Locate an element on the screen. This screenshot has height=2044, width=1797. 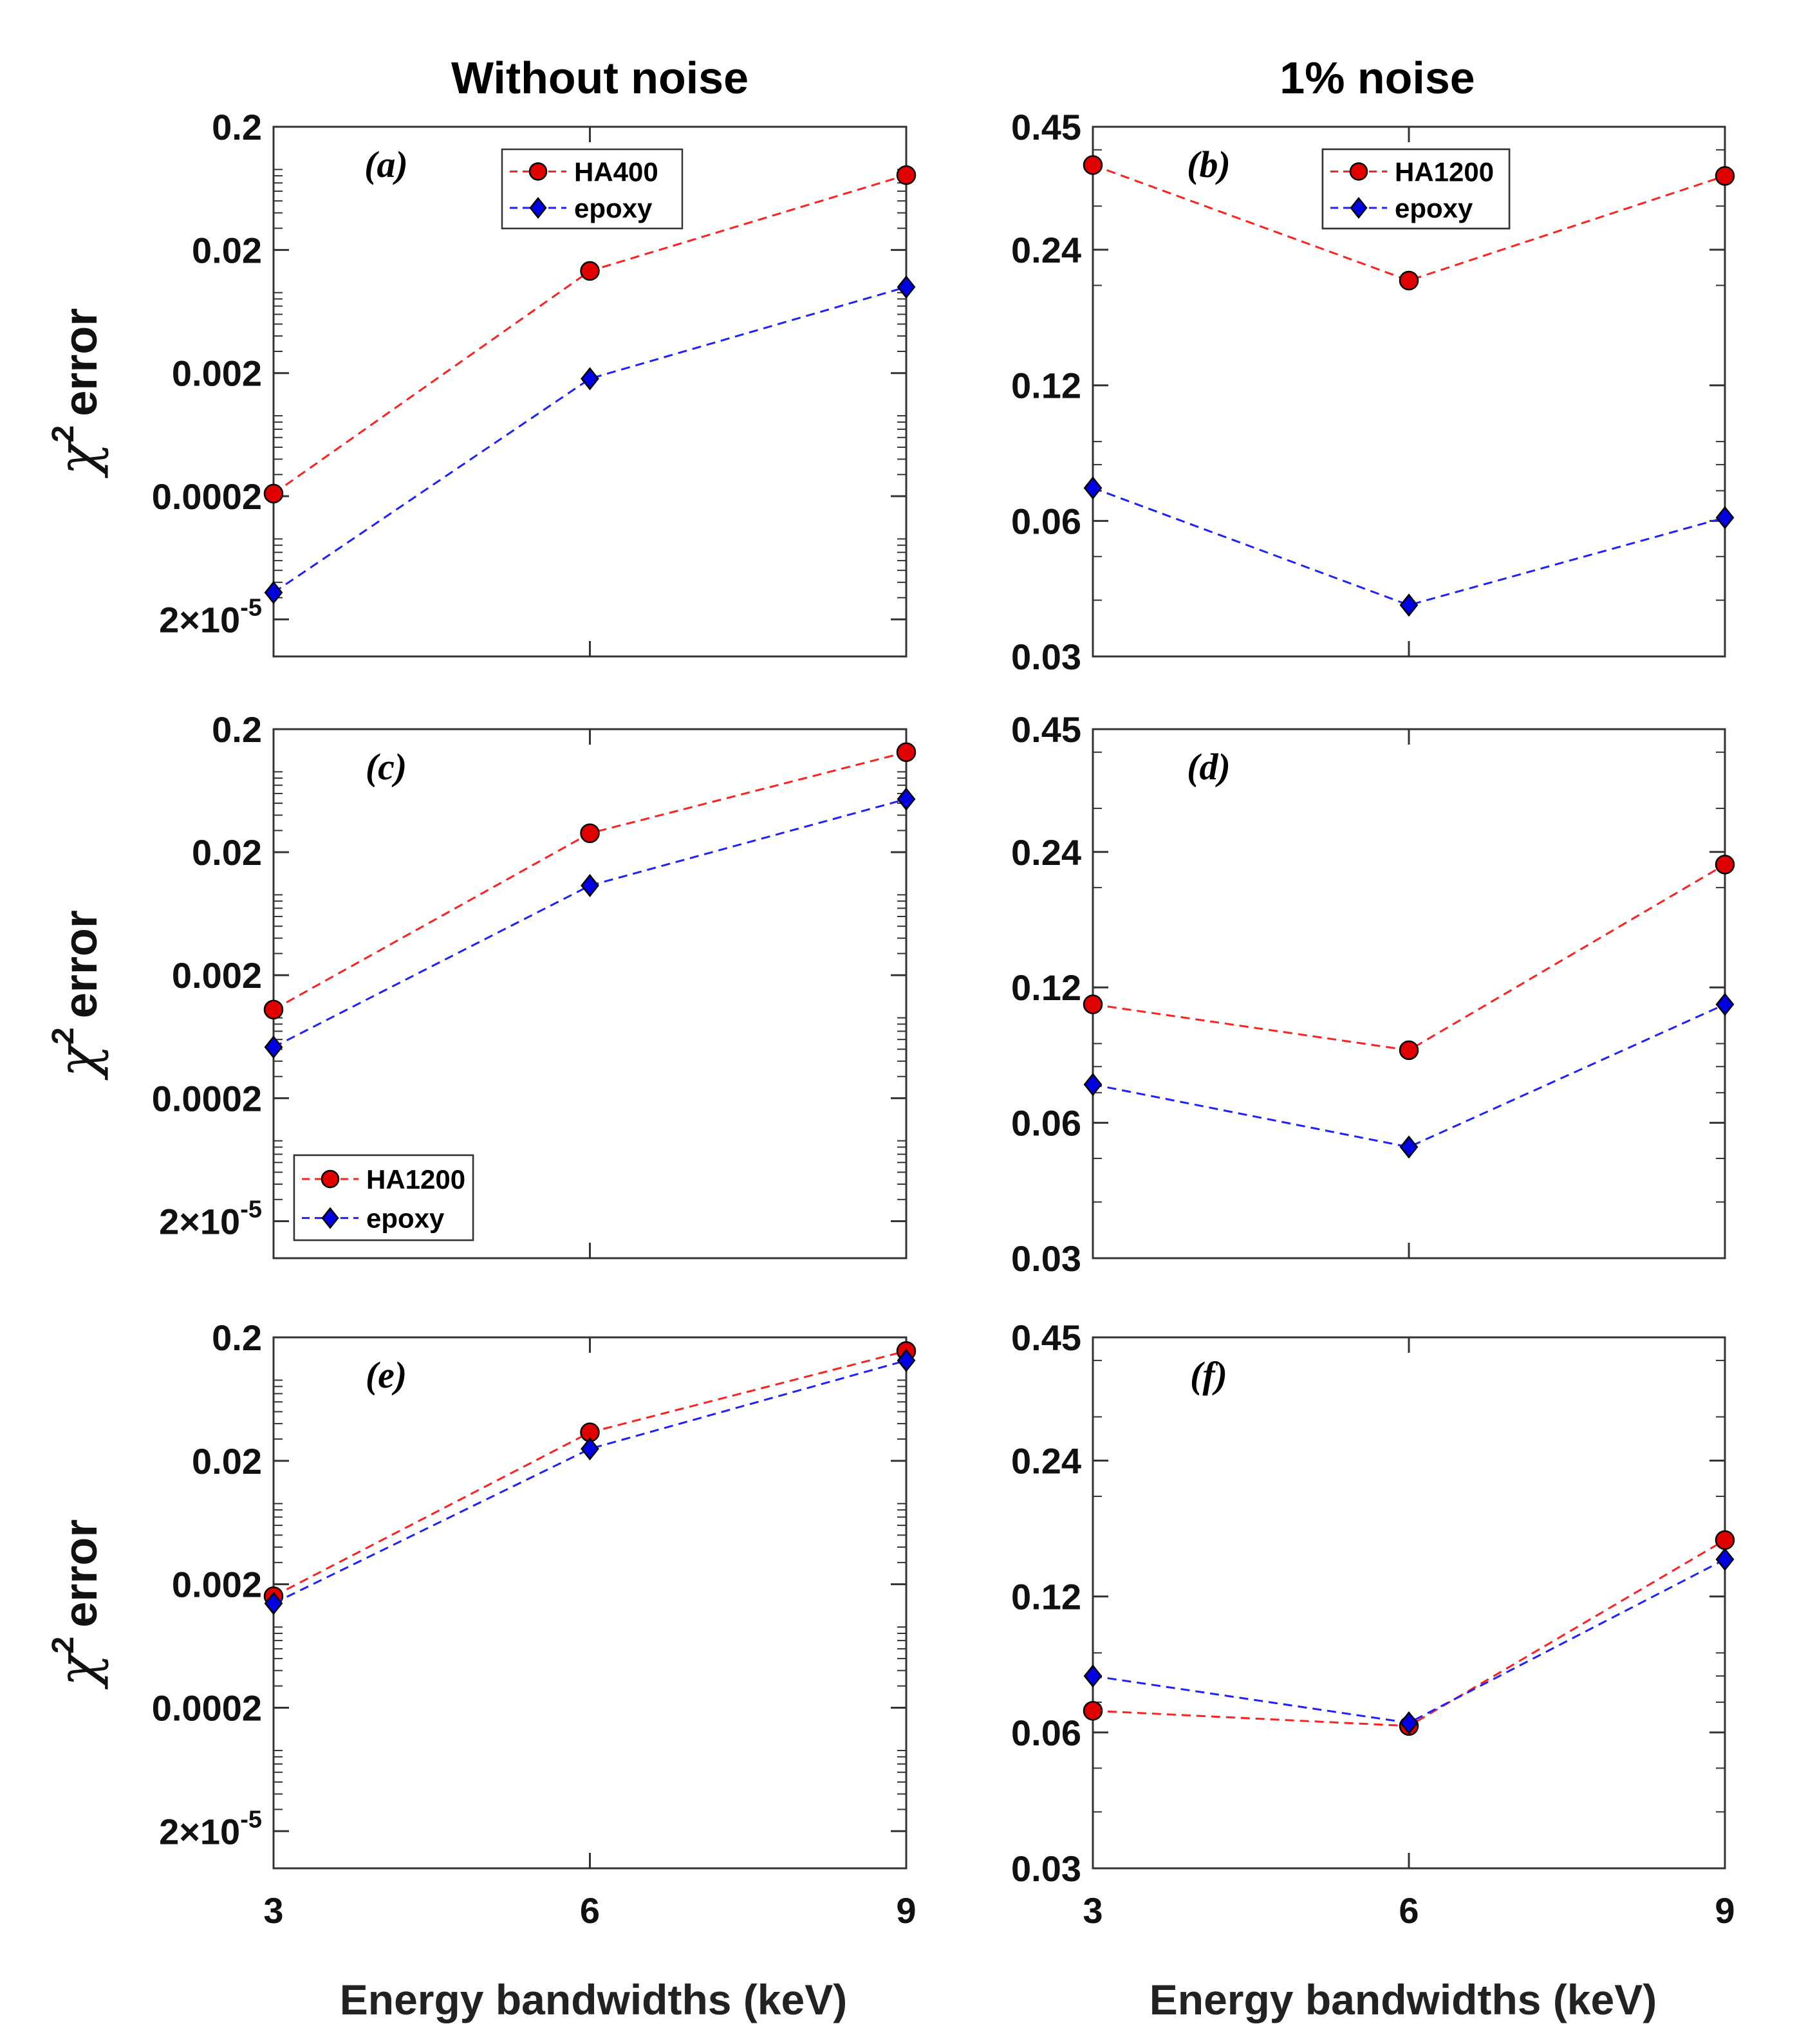
panel-label: (c) is located at coordinates (386, 767).